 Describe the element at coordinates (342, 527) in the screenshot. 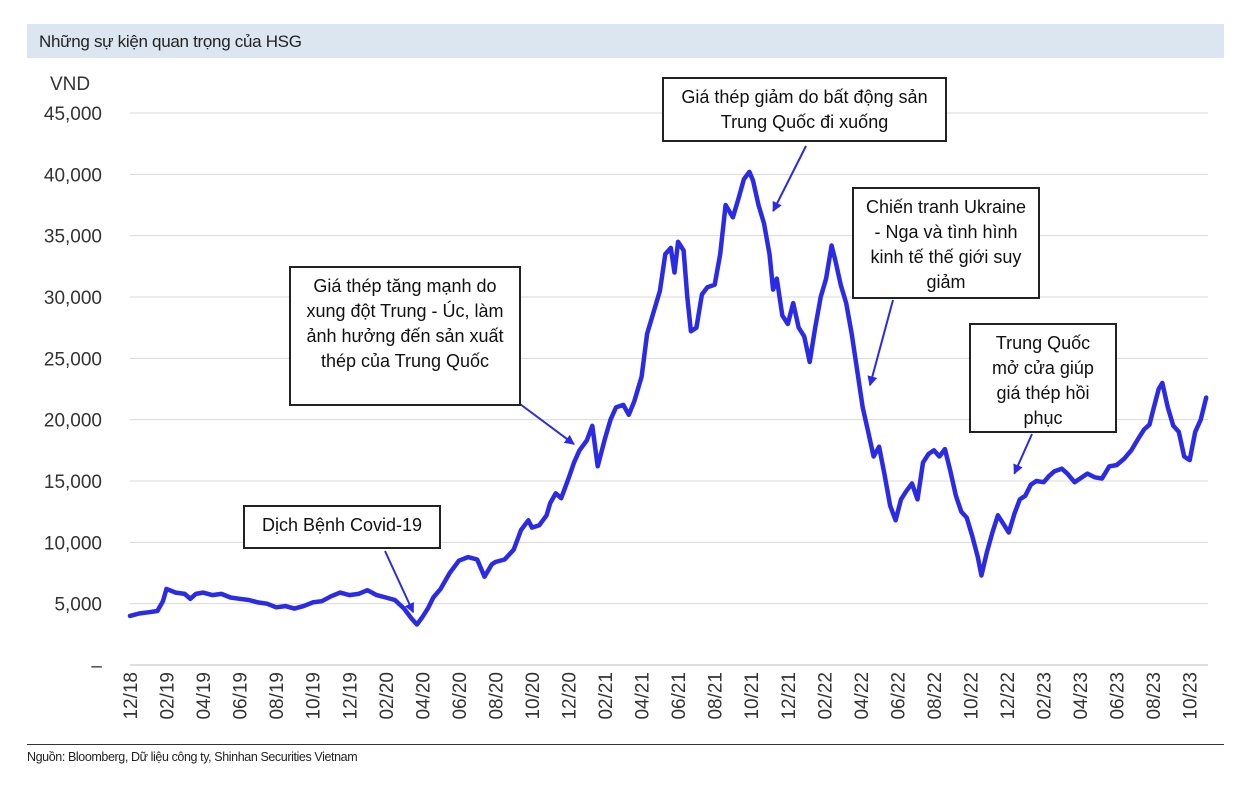

I see `annotation-covid: Dịch Bệnh Covid-19` at that location.